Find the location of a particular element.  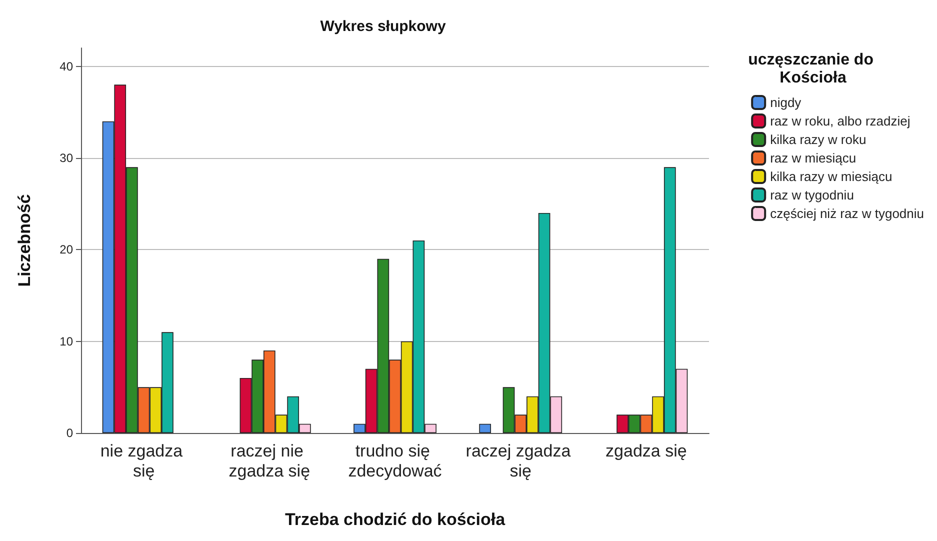

y-tick-label: 30 is located at coordinates (67, 158).